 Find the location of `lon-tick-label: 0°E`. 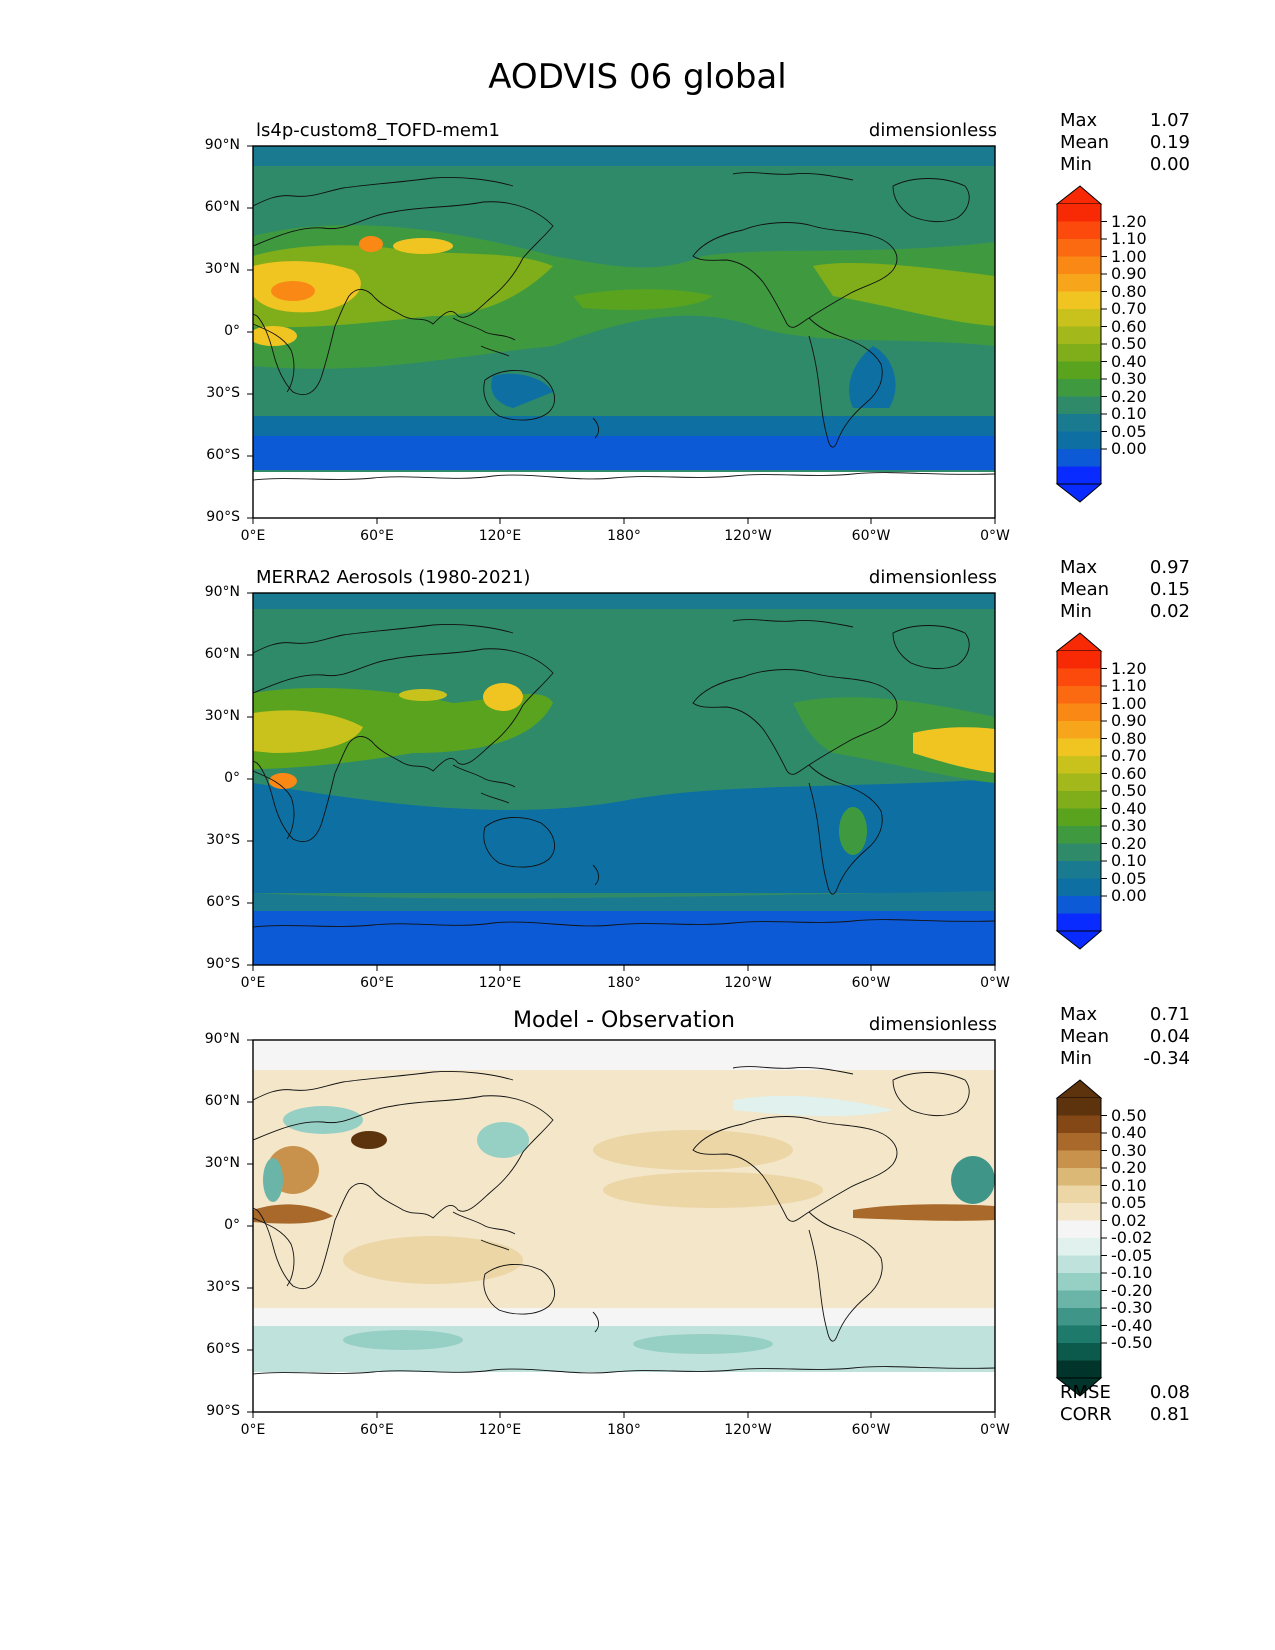

lon-tick-label: 0°E is located at coordinates (253, 983).